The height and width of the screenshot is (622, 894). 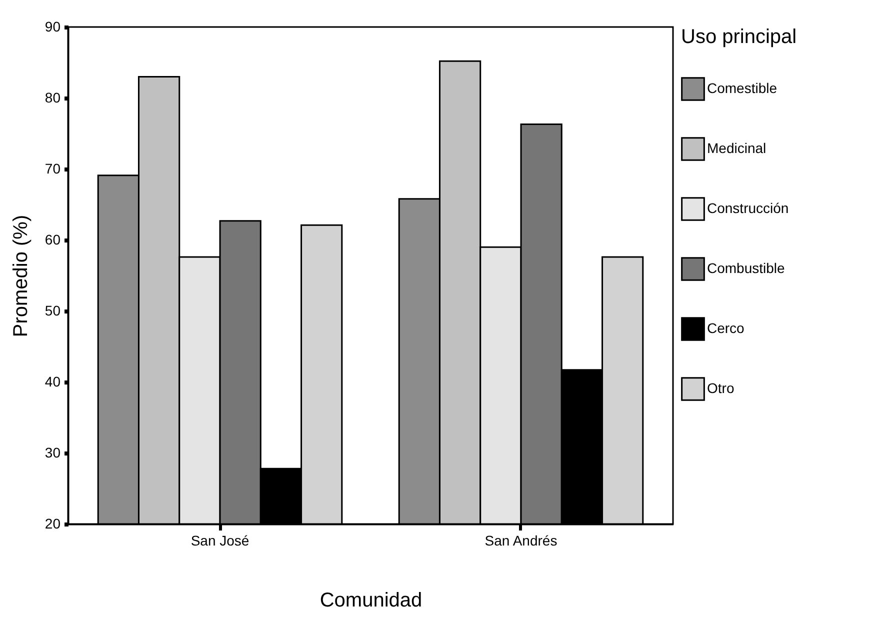 I want to click on y-tick-label: 70, so click(x=52, y=168).